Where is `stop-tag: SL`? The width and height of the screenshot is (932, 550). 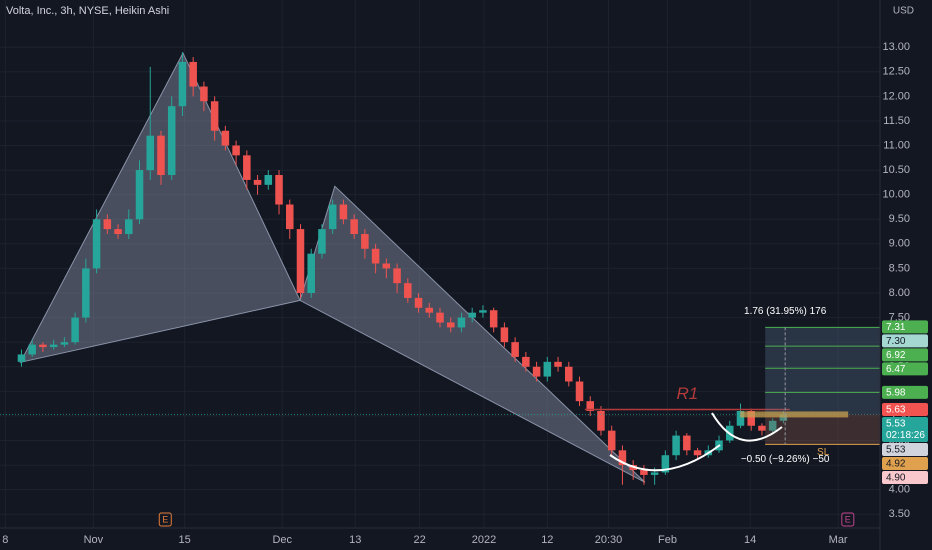
stop-tag: SL is located at coordinates (823, 452).